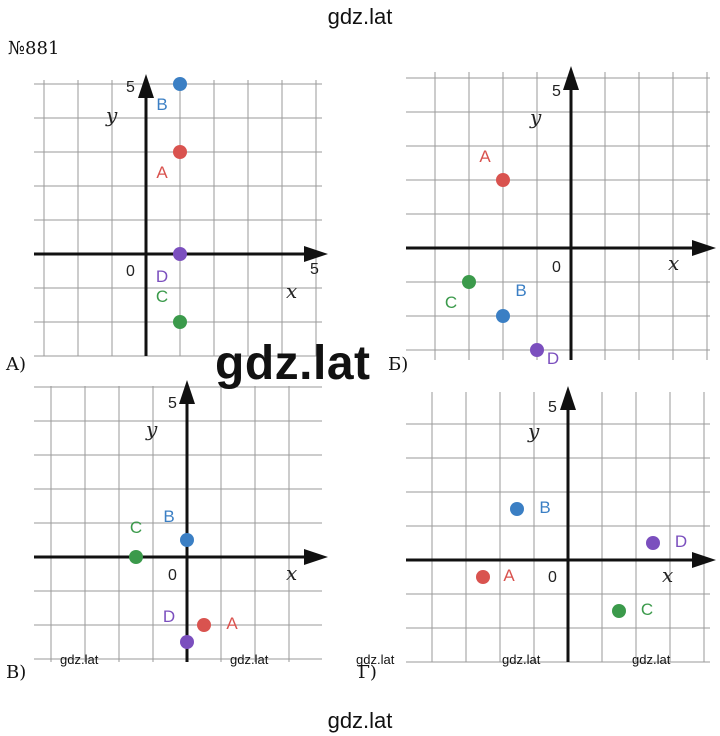  I want to click on watermark-top: gdz.lat, so click(360, 16).